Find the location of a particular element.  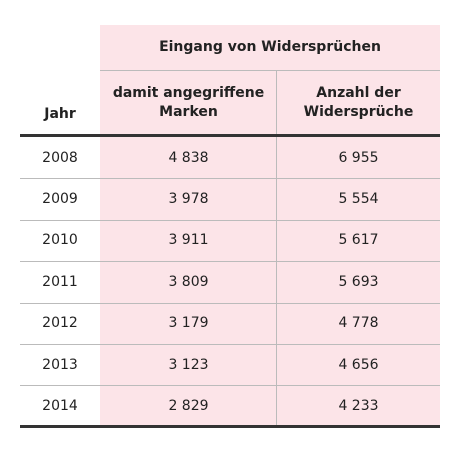

year-cell: 2014 is located at coordinates (60, 406).